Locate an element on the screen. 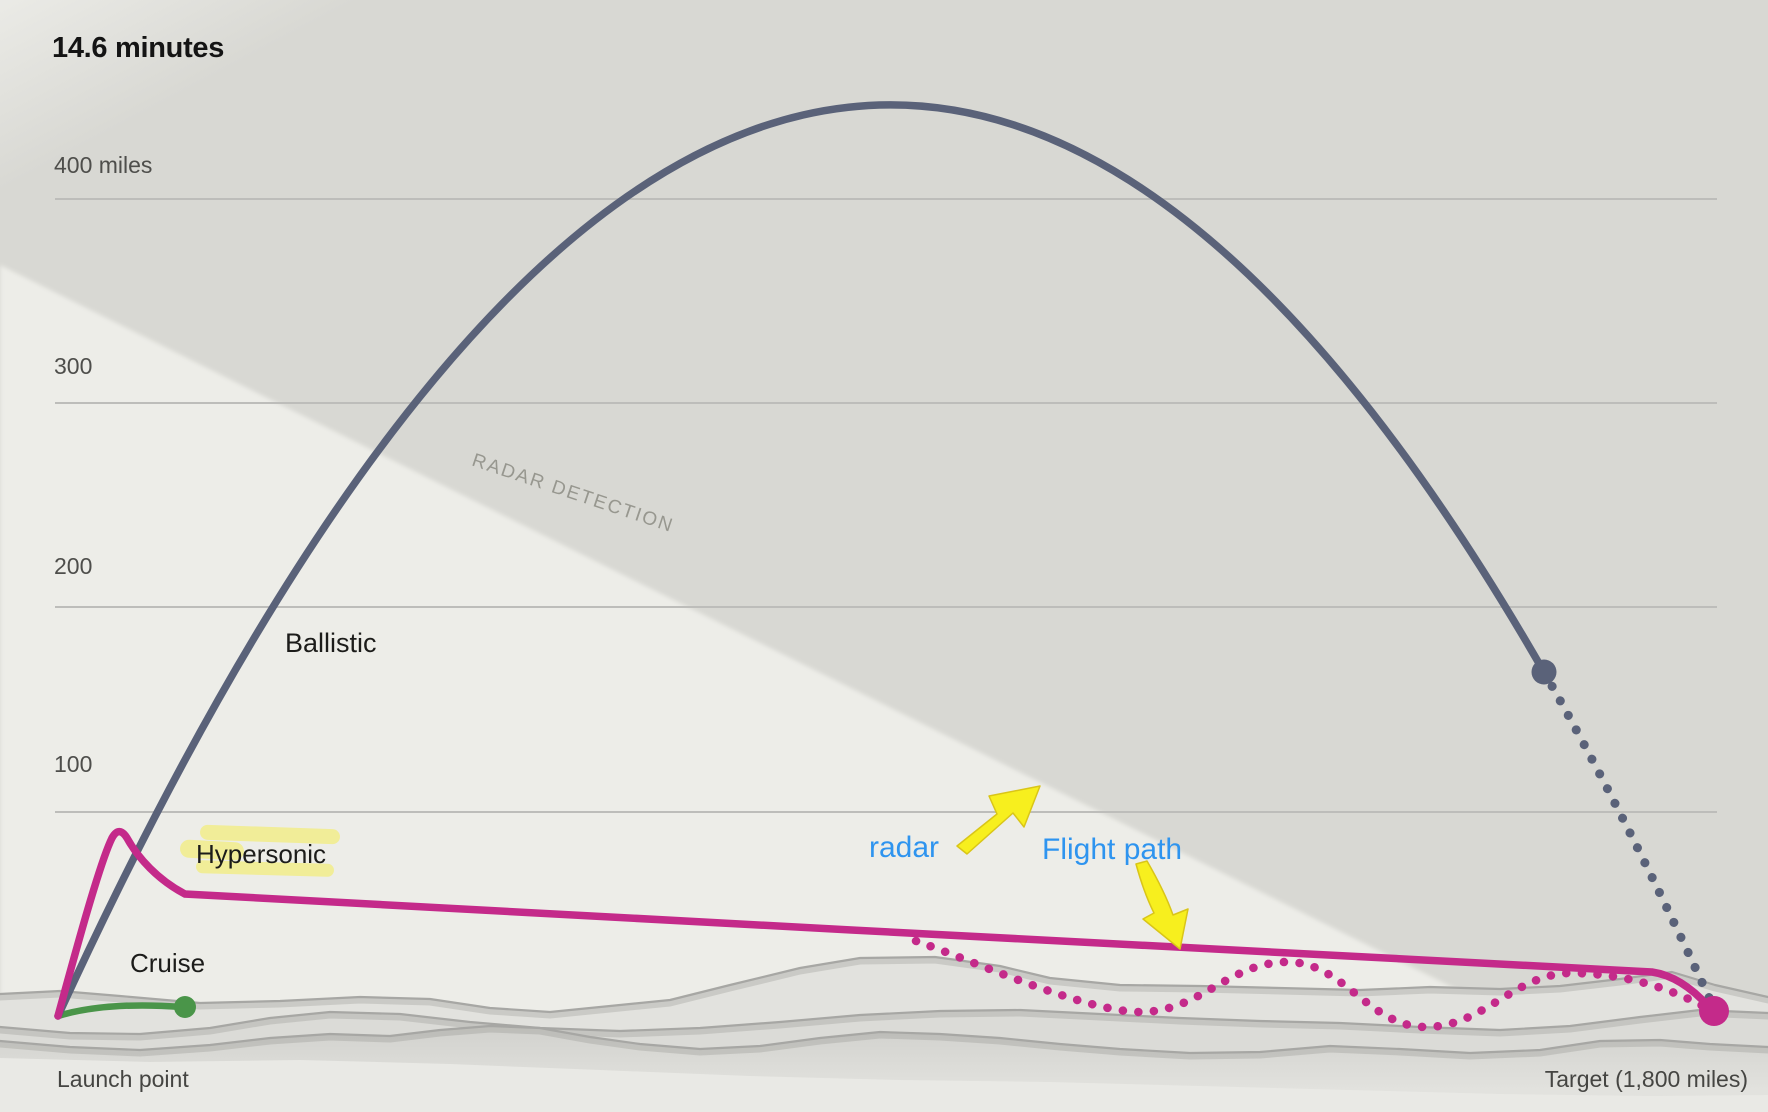 This screenshot has width=1768, height=1112. cruise-path is located at coordinates (120, 1011).